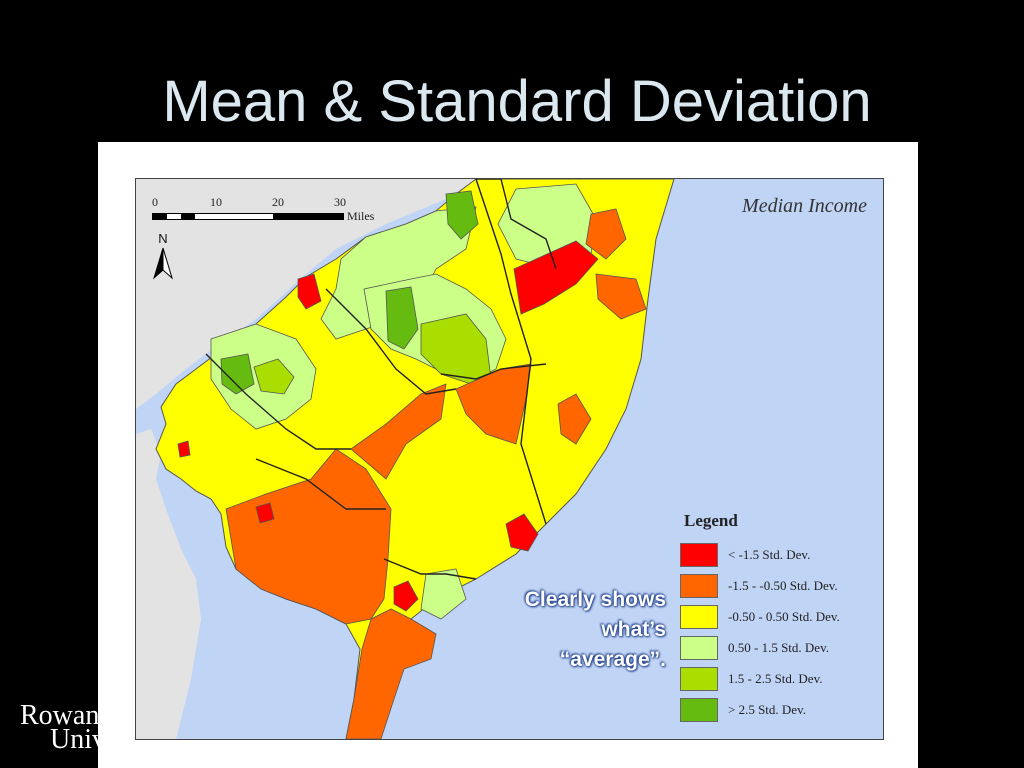  I want to click on region-dark-green-n, so click(462, 215).